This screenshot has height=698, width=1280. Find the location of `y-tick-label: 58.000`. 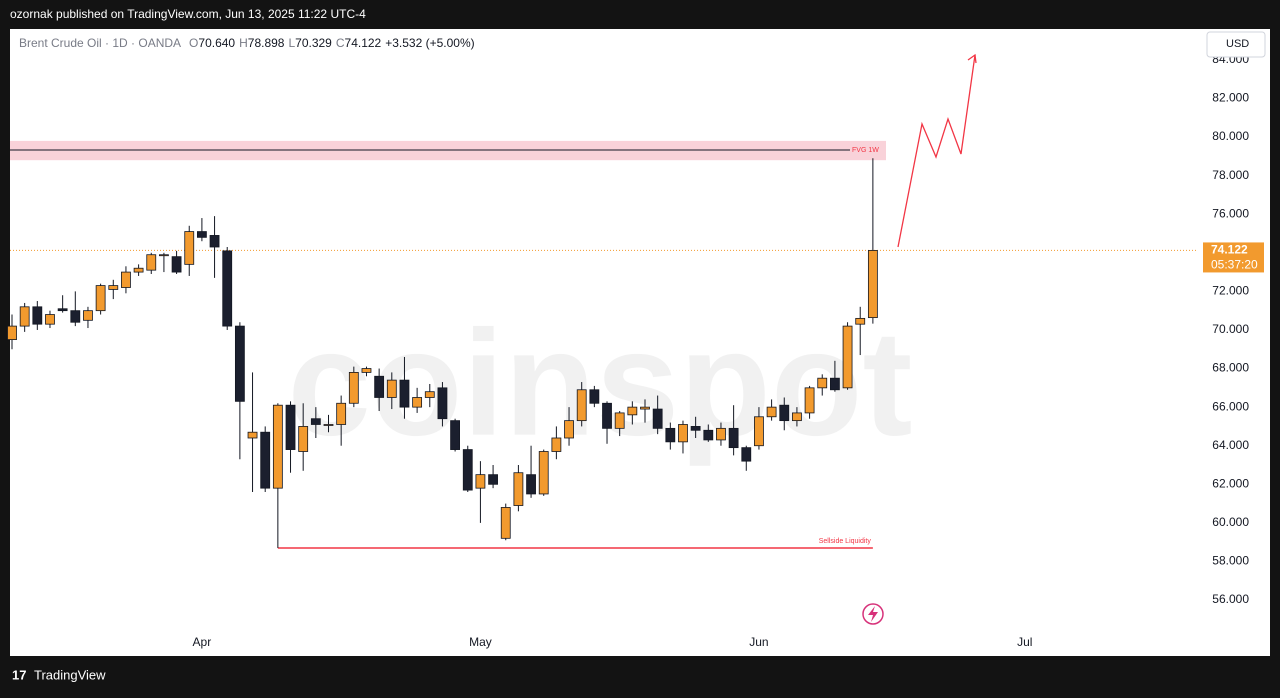

y-tick-label: 58.000 is located at coordinates (1230, 561).